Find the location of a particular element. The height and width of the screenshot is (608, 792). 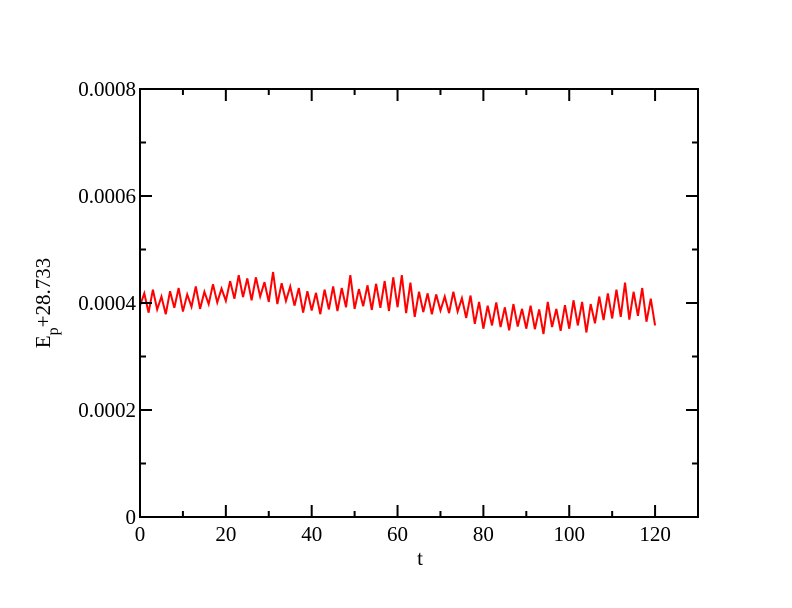

y-tick-label: 0.0008 is located at coordinates (107, 89).